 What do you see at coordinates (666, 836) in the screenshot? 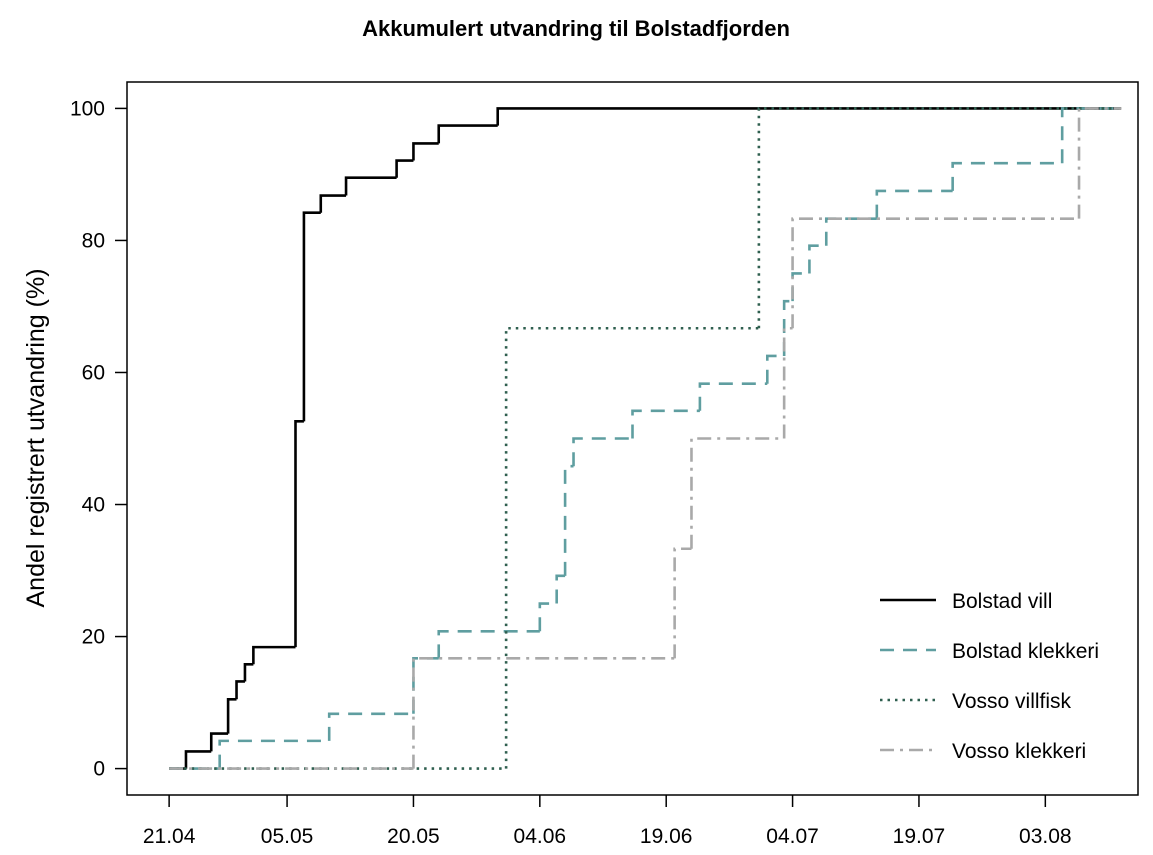
I see `x-tick-label: 19.06` at bounding box center [666, 836].